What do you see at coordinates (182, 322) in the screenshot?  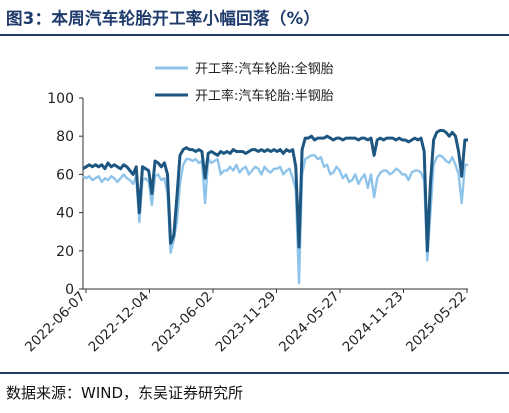 I see `x-tick-label: 2023-06-02` at bounding box center [182, 322].